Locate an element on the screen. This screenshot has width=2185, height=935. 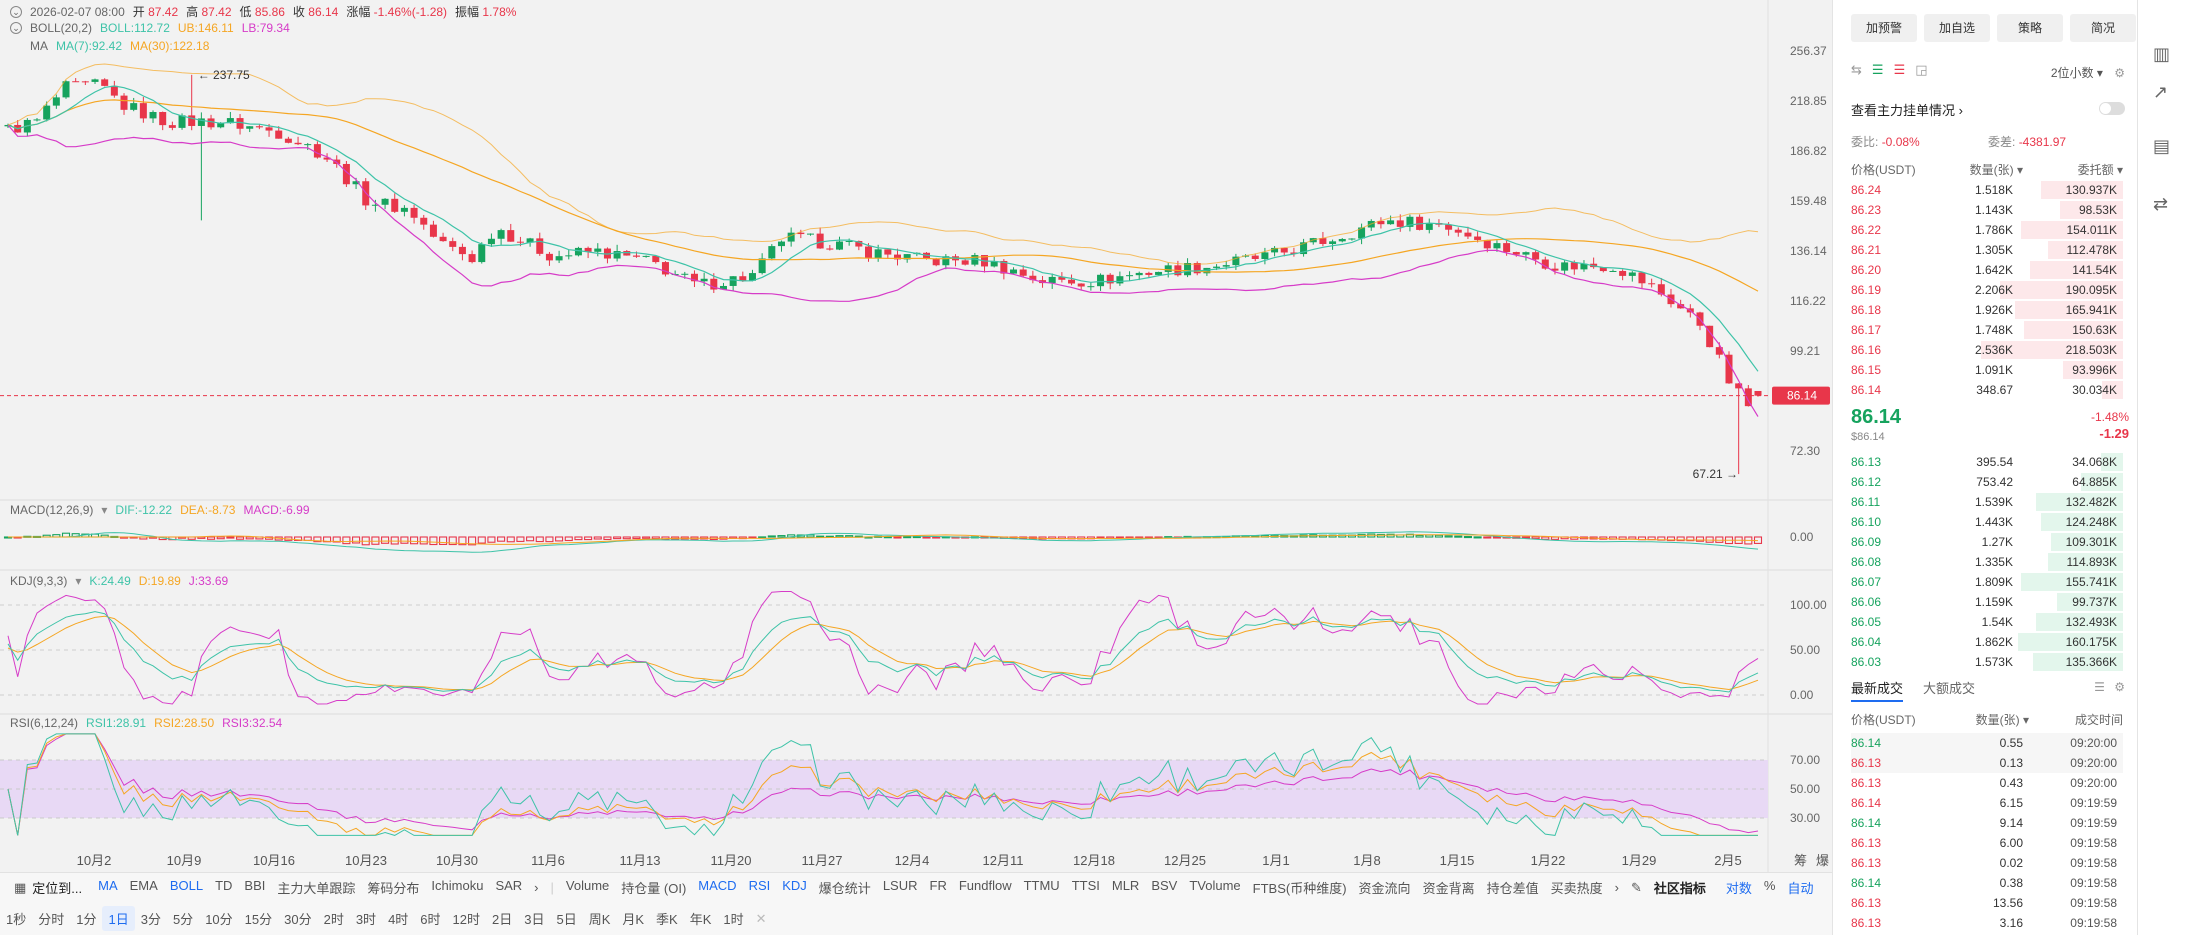
main-indicator-5: 主力大单跟踪 is located at coordinates (316, 888).